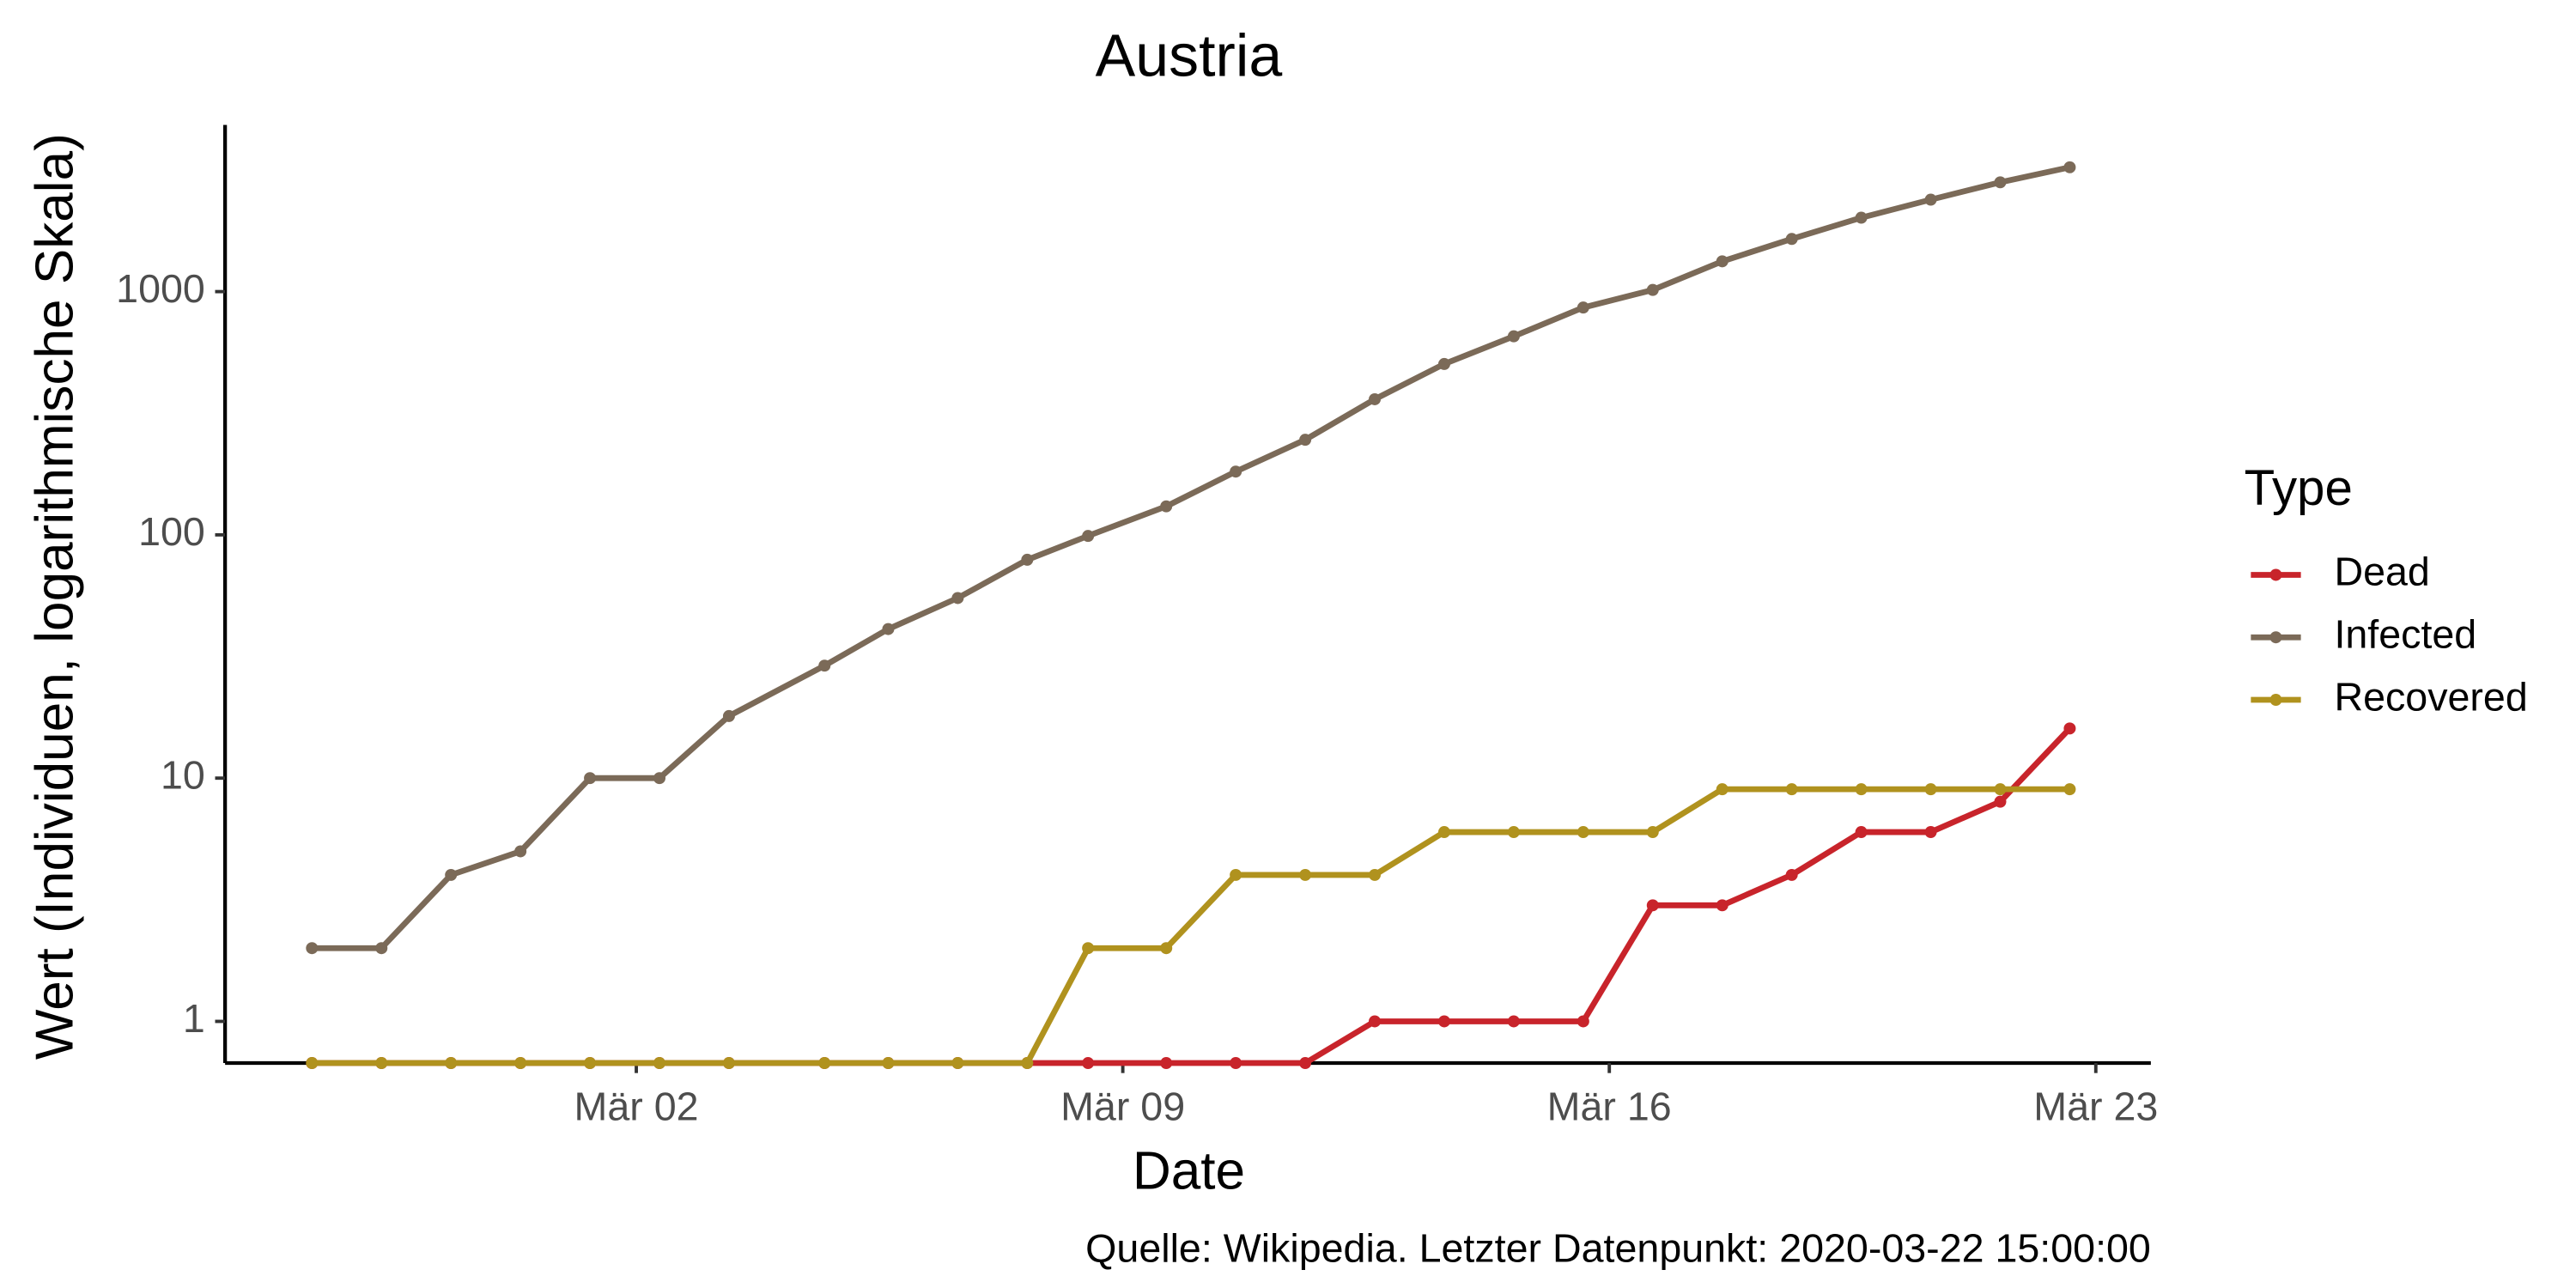 Image resolution: width=2576 pixels, height=1288 pixels. Describe the element at coordinates (2299, 488) in the screenshot. I see `legend-title: Type` at that location.